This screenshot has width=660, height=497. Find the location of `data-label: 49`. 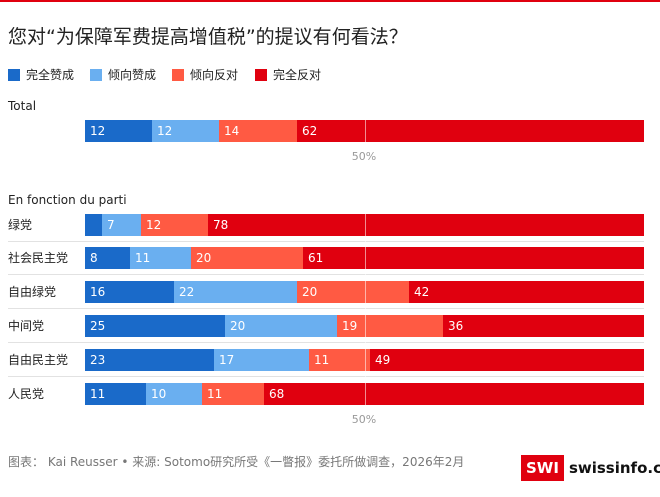

data-label: 49 is located at coordinates (383, 360).